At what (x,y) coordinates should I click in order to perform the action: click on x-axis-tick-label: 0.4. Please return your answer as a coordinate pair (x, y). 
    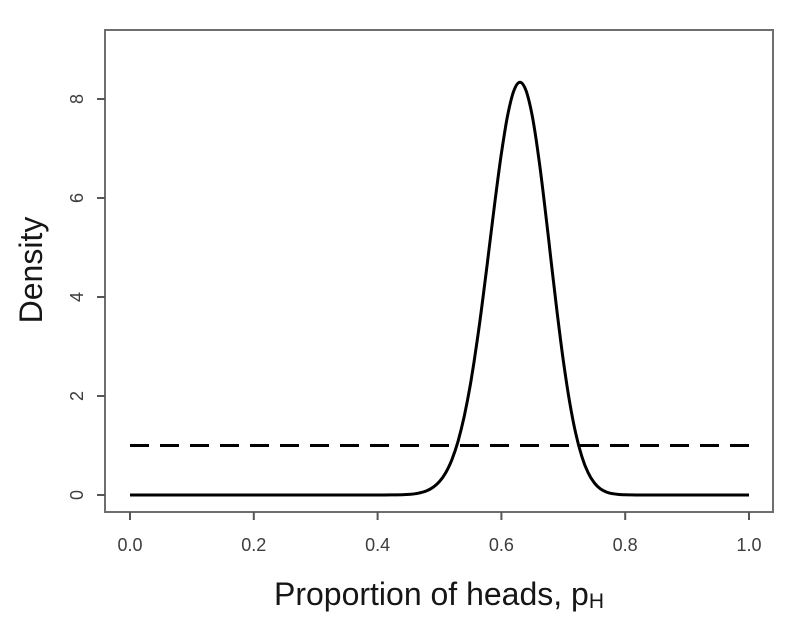
    Looking at the image, I should click on (377, 545).